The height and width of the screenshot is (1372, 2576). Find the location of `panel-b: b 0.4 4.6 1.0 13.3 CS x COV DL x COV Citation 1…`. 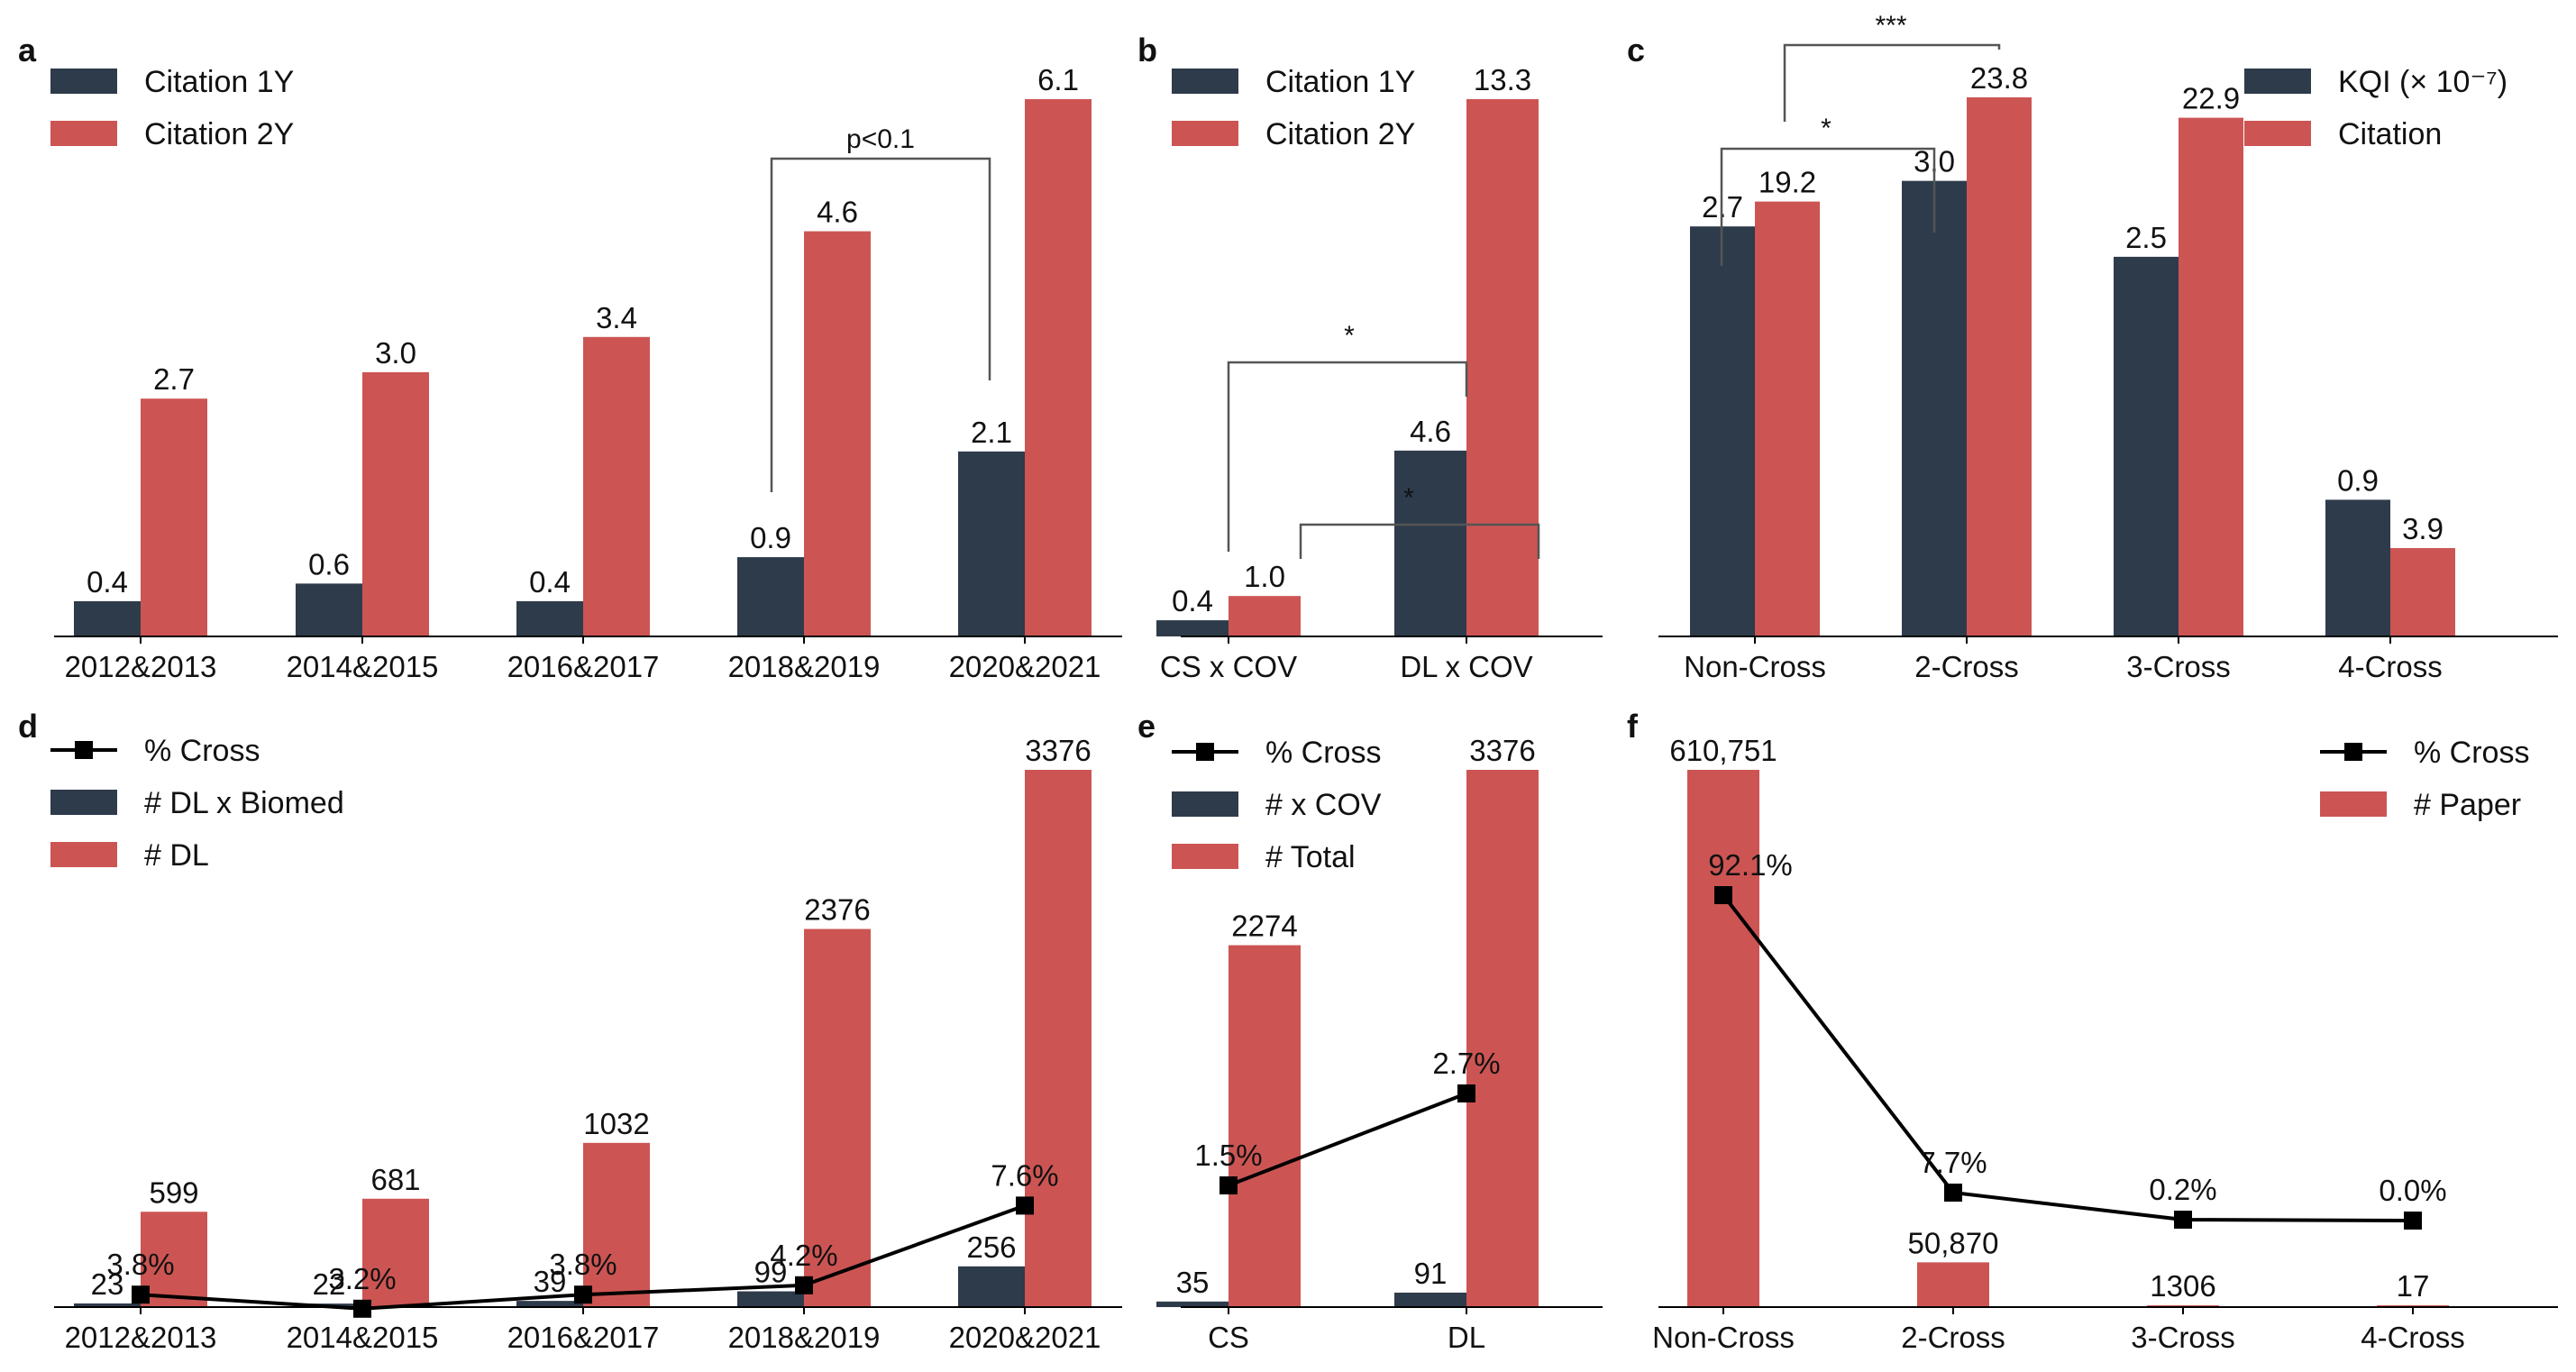

panel-b: b 0.4 4.6 1.0 13.3 CS x COV DL x COV Citation 1… is located at coordinates (1370, 357).